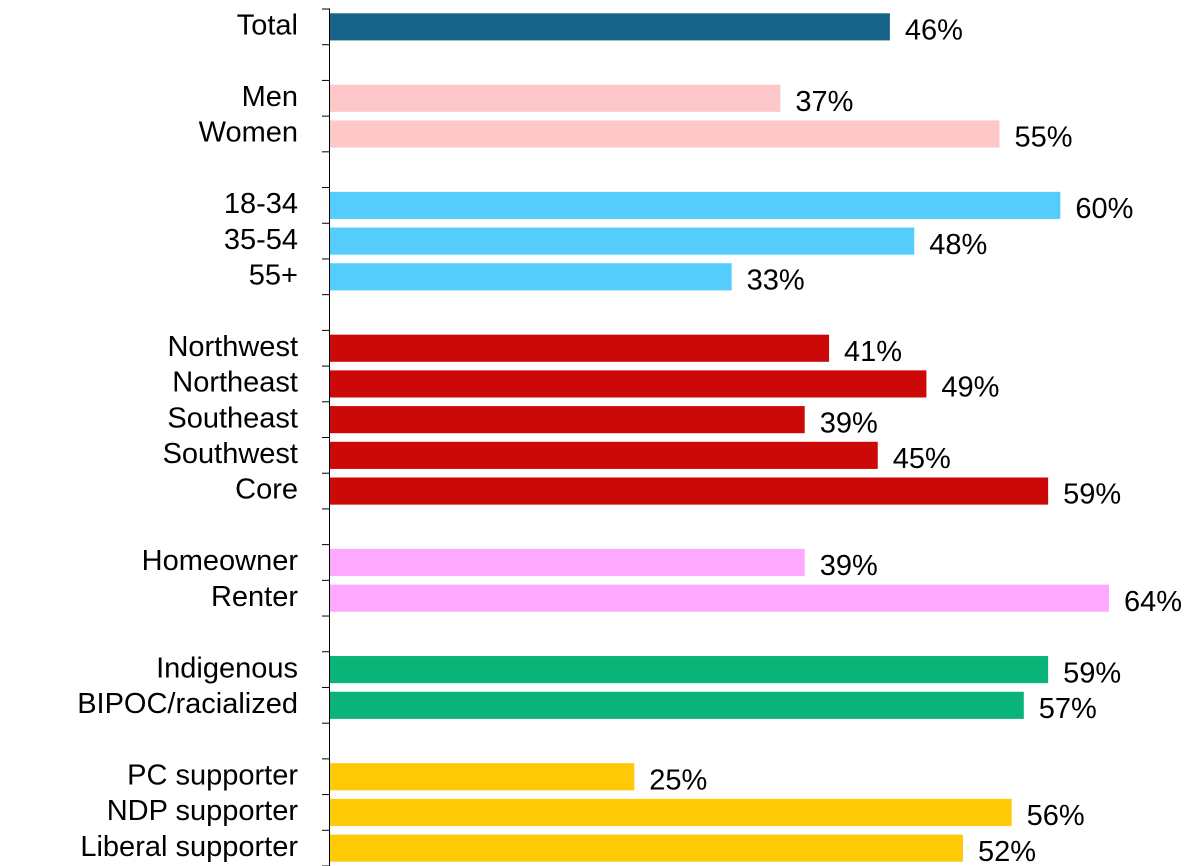  Describe the element at coordinates (227, 668) in the screenshot. I see `category-label: Indigenous` at that location.